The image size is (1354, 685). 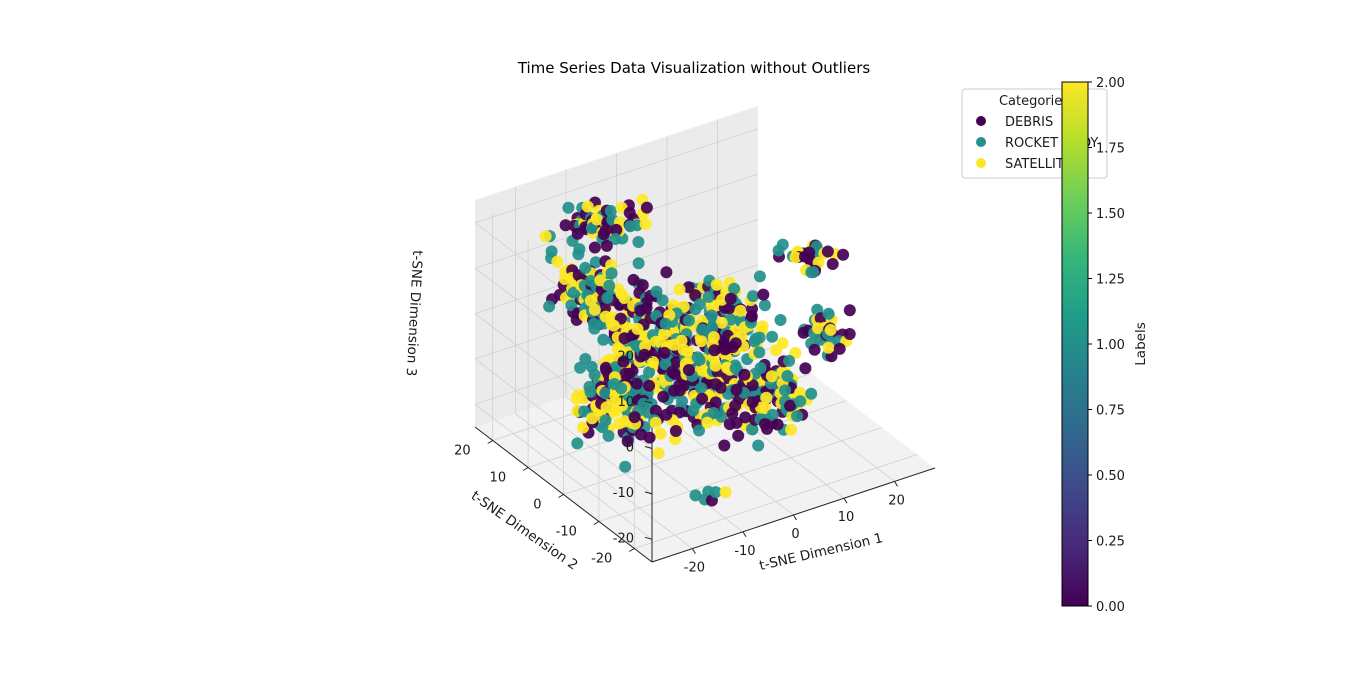 What do you see at coordinates (821, 552) in the screenshot?
I see `x-axis-title: t-SNE Dimension 1` at bounding box center [821, 552].